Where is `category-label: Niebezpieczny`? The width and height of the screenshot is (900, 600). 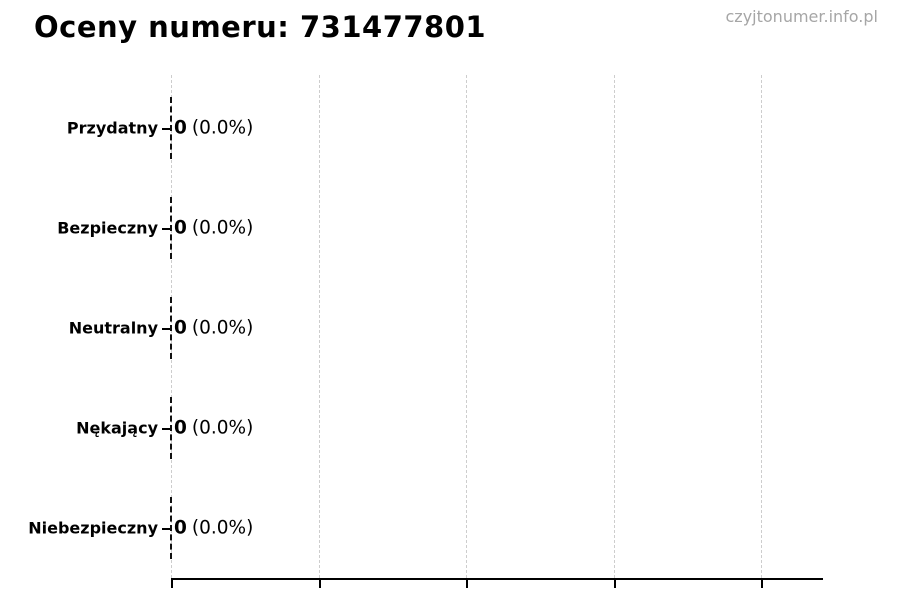 category-label: Niebezpieczny is located at coordinates (93, 528).